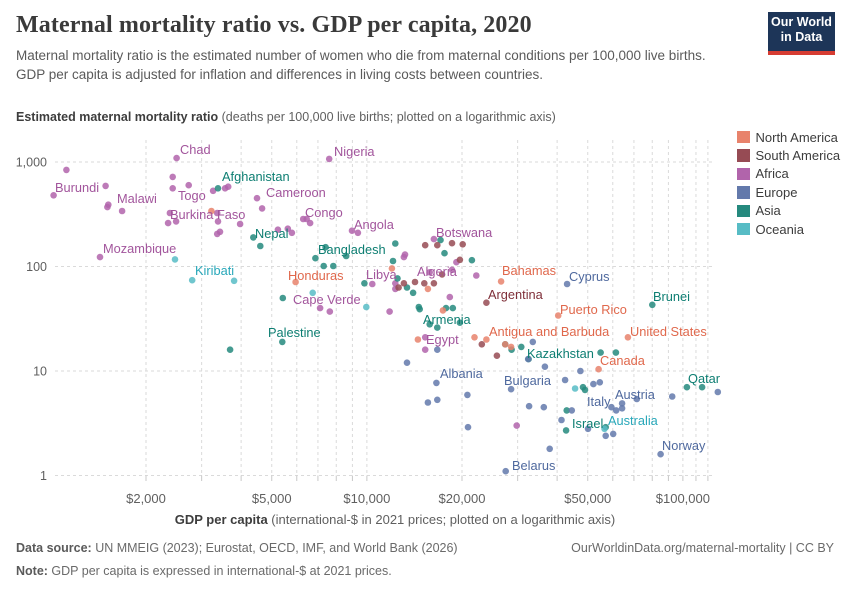  Describe the element at coordinates (282, 342) in the screenshot. I see `data-point-palestine` at that location.